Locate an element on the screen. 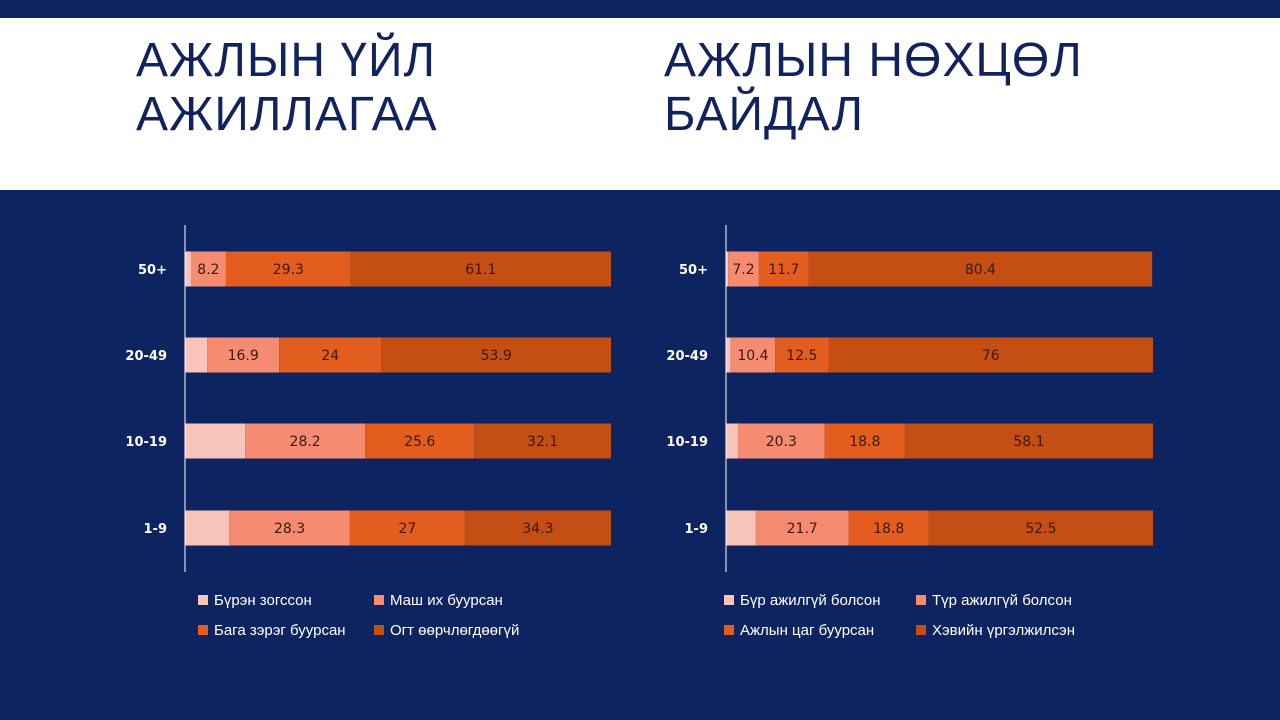 The image size is (1280, 720). legend-item: Түр ажилгүй болсон is located at coordinates (1016, 600).